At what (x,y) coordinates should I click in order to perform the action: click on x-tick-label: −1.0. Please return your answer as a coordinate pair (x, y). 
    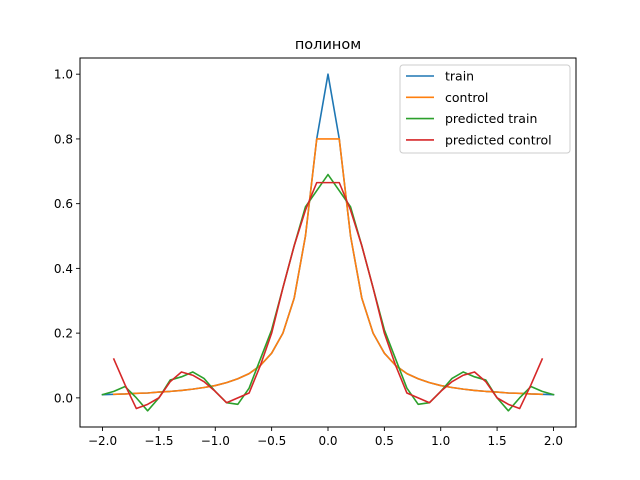
    Looking at the image, I should click on (215, 441).